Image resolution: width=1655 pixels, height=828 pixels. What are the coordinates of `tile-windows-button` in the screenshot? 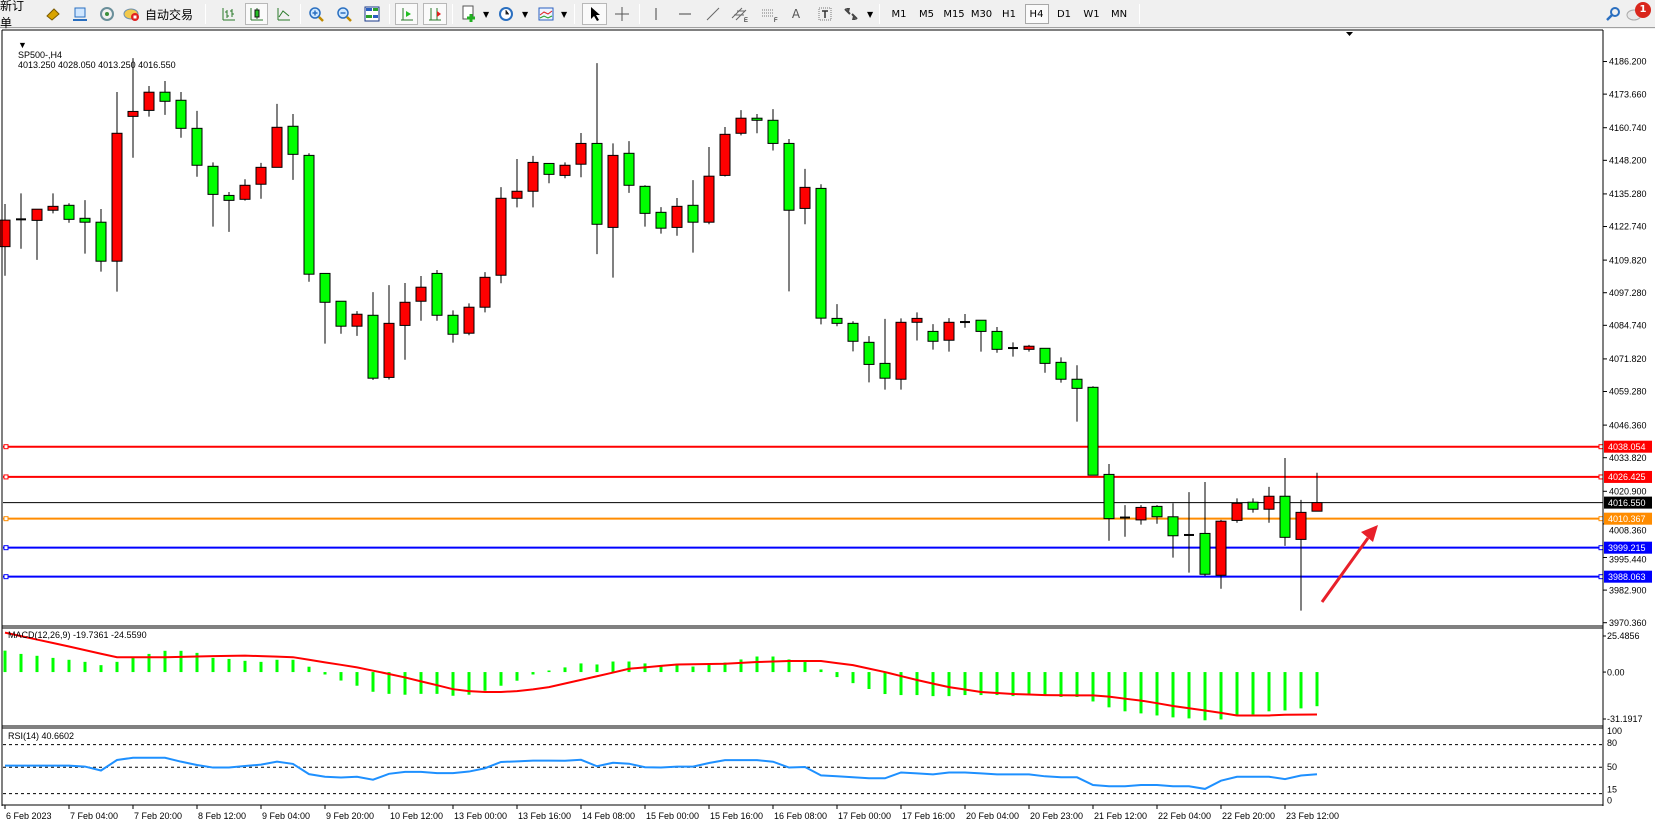 It's located at (372, 14).